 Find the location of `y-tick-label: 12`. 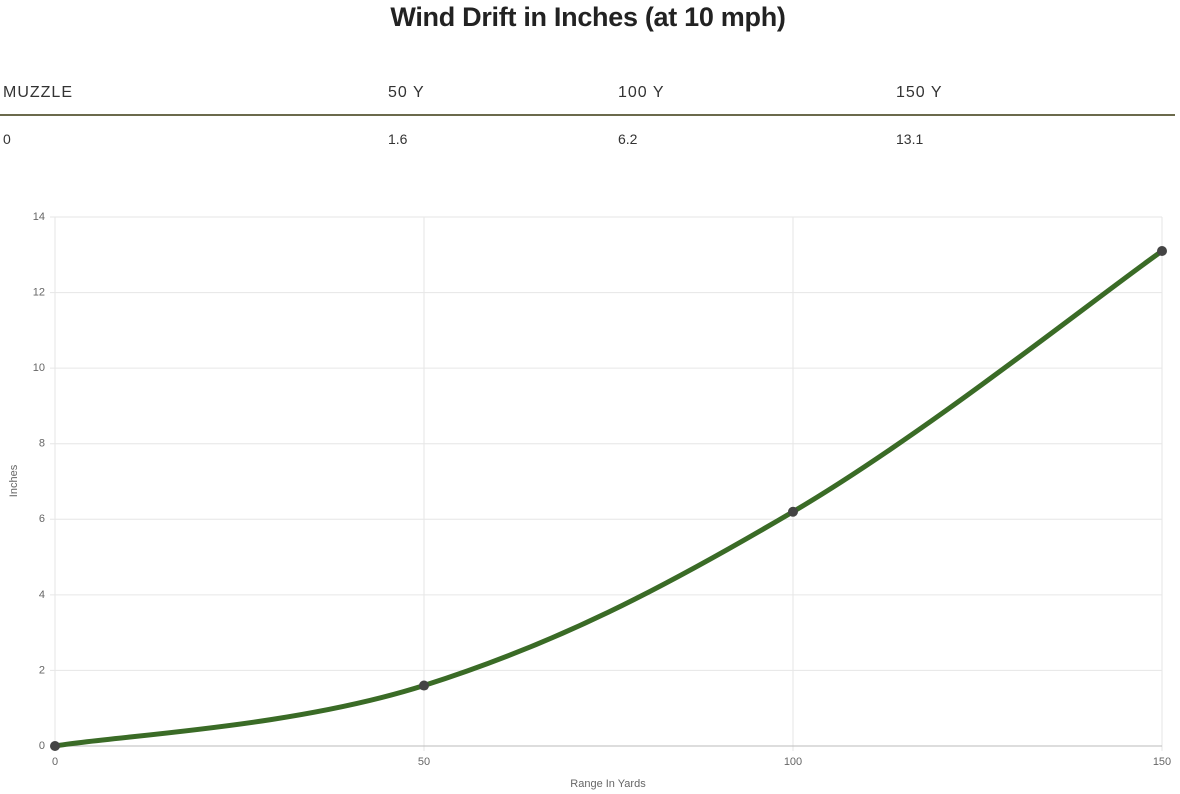

y-tick-label: 12 is located at coordinates (39, 292).